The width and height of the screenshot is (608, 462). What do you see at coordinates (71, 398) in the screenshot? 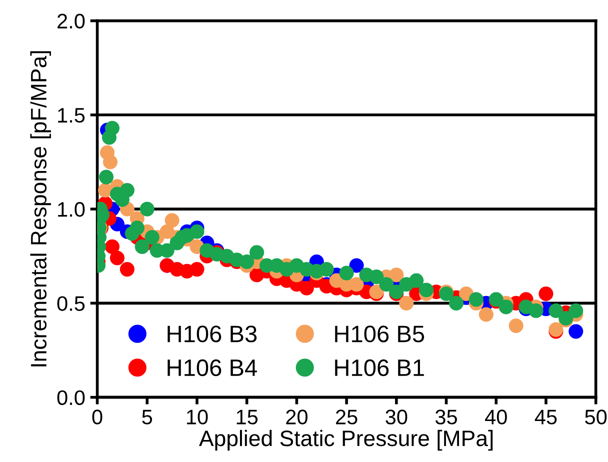
I see `y-tick-label: 0.0` at bounding box center [71, 398].